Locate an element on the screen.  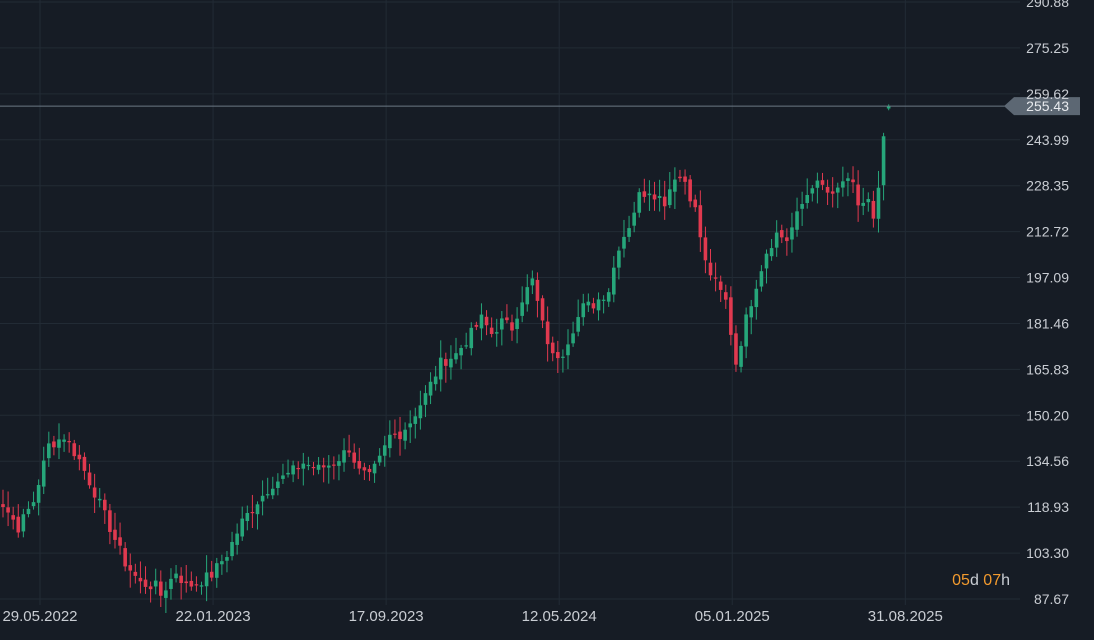
y-tick-label: 165.83 is located at coordinates (1047, 369).